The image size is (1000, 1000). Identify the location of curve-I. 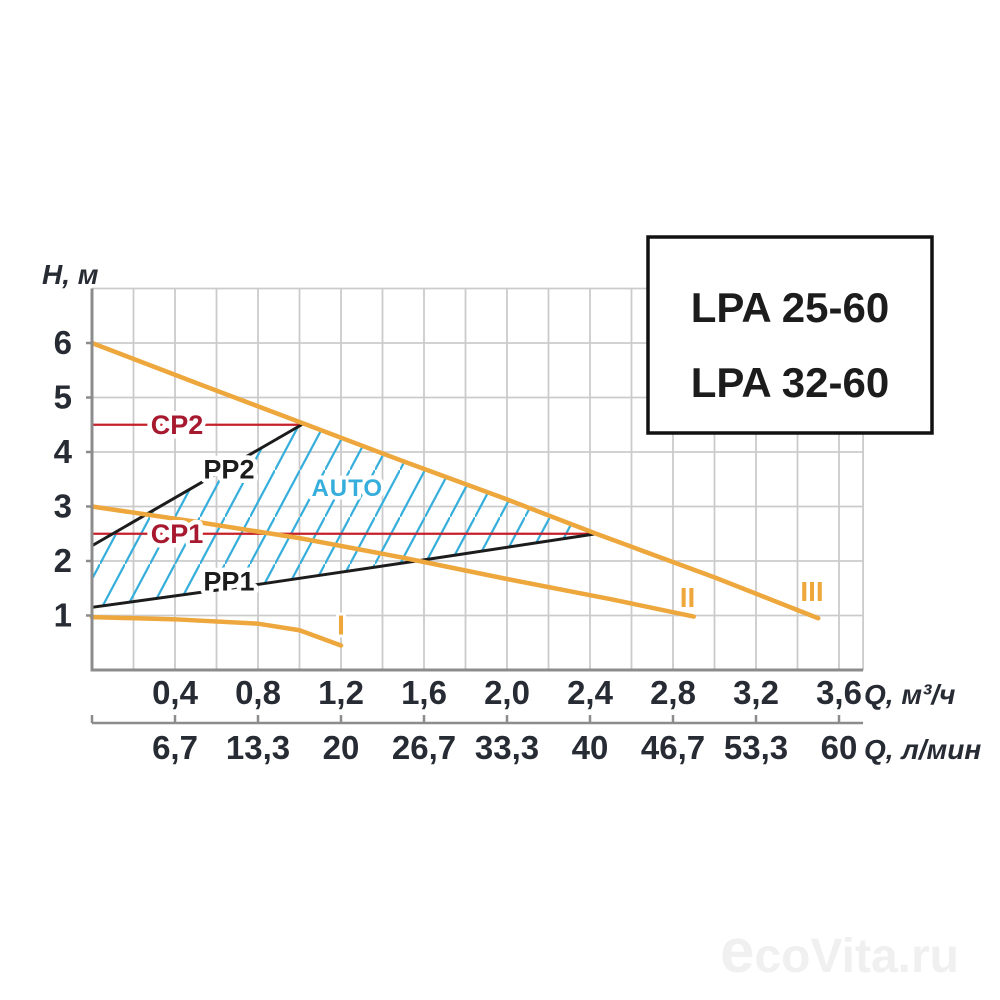
(216, 631).